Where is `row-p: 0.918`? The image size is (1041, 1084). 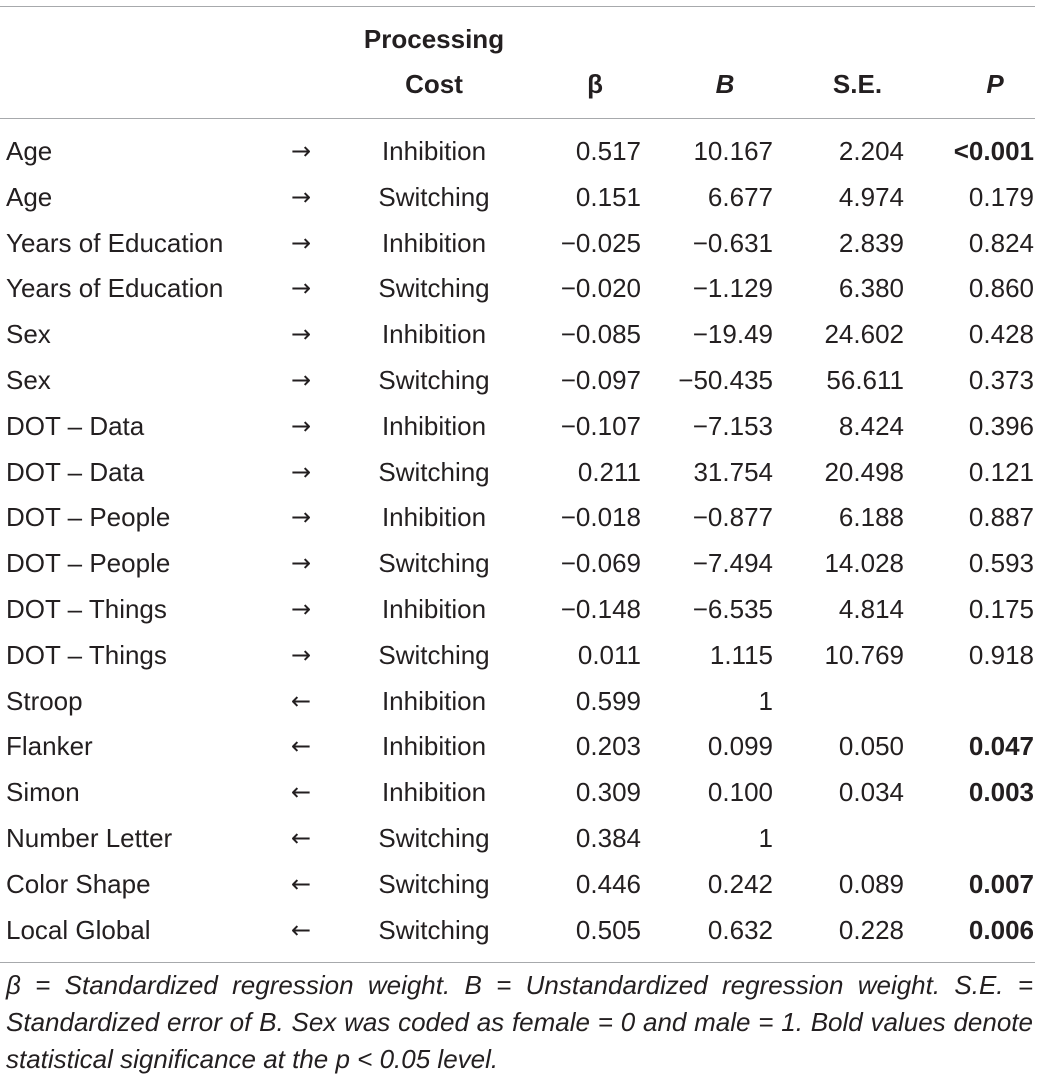 row-p: 0.918 is located at coordinates (1001, 654).